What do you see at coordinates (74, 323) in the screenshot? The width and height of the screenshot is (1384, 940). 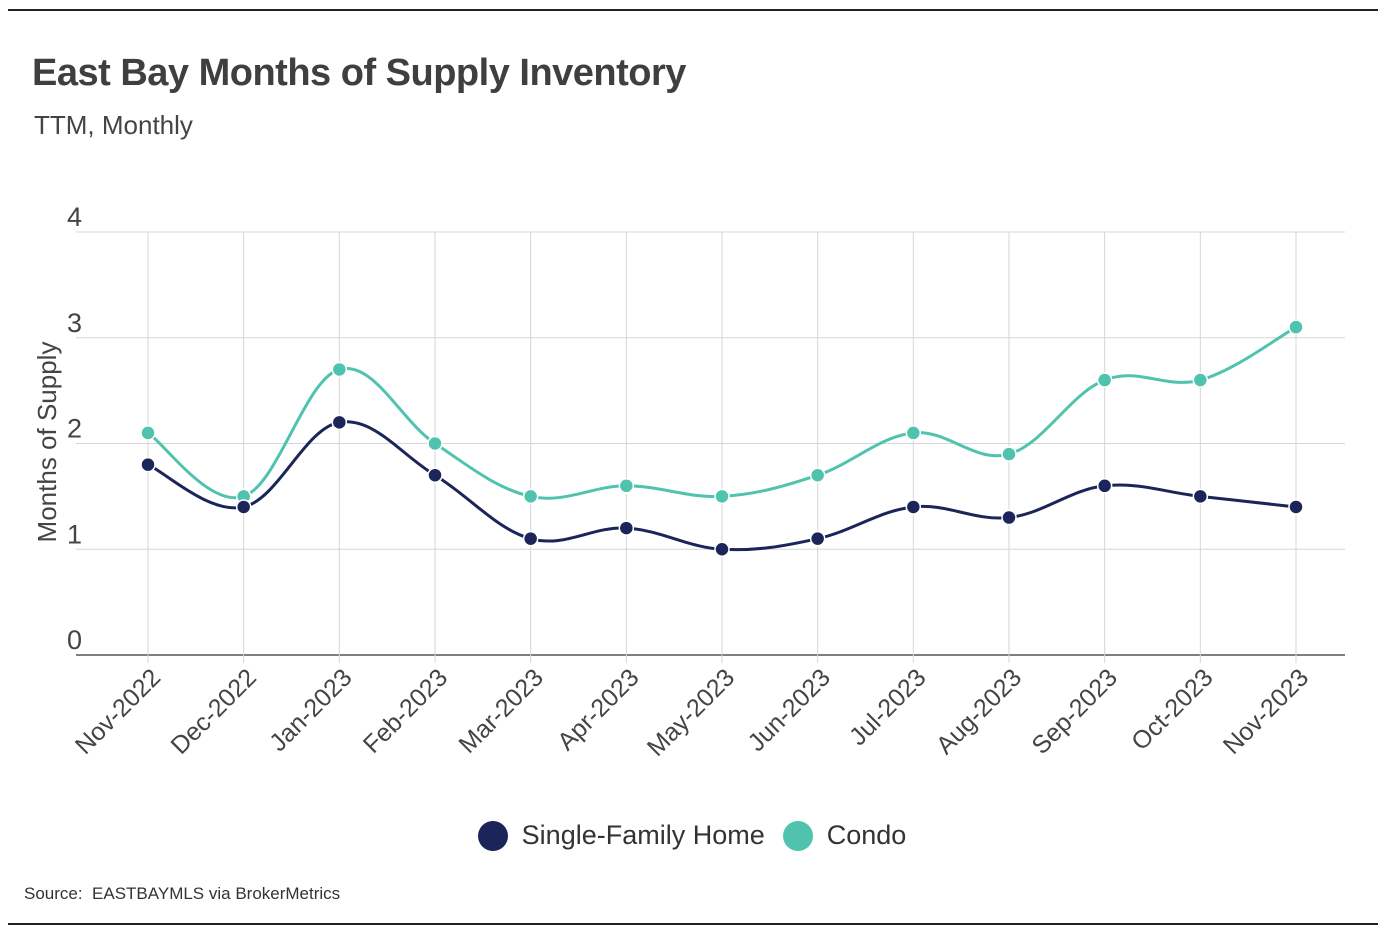 I see `y-tick-label: 3` at bounding box center [74, 323].